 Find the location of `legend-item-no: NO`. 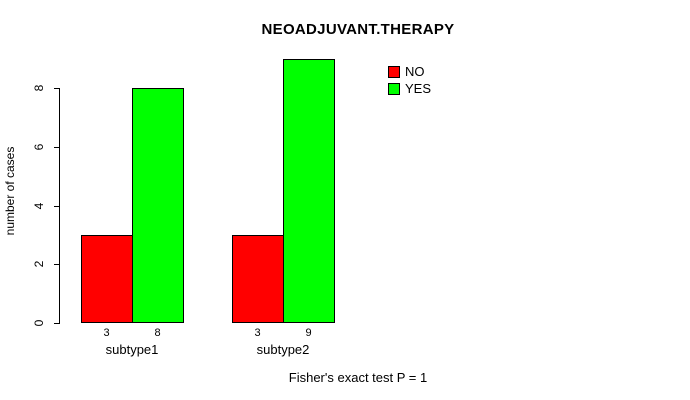

legend-item-no: NO is located at coordinates (409, 71).